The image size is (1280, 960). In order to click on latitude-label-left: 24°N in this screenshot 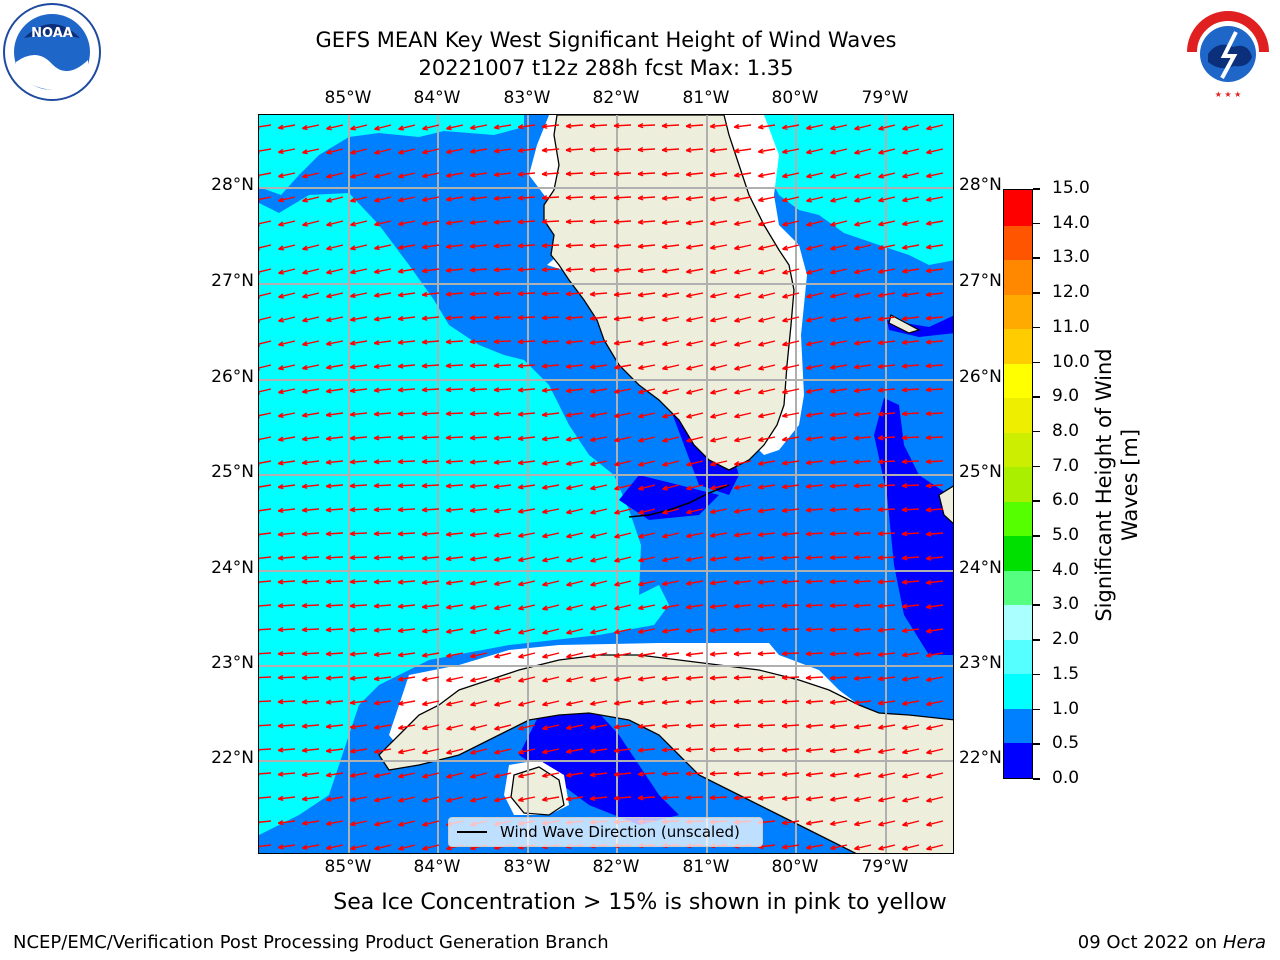, I will do `click(232, 568)`.